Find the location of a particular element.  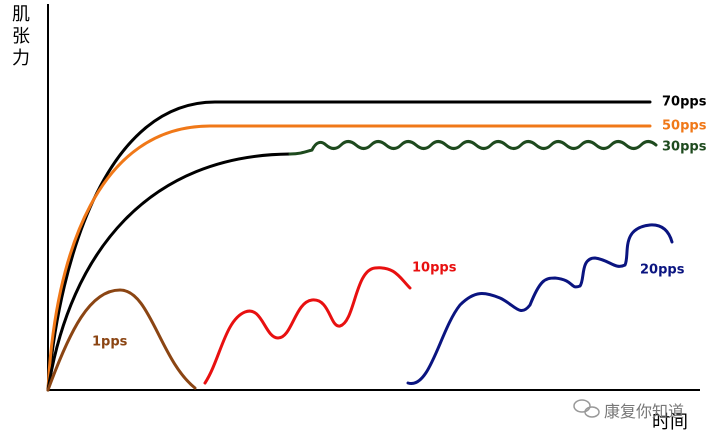

curve-label: 50pps is located at coordinates (684, 126).